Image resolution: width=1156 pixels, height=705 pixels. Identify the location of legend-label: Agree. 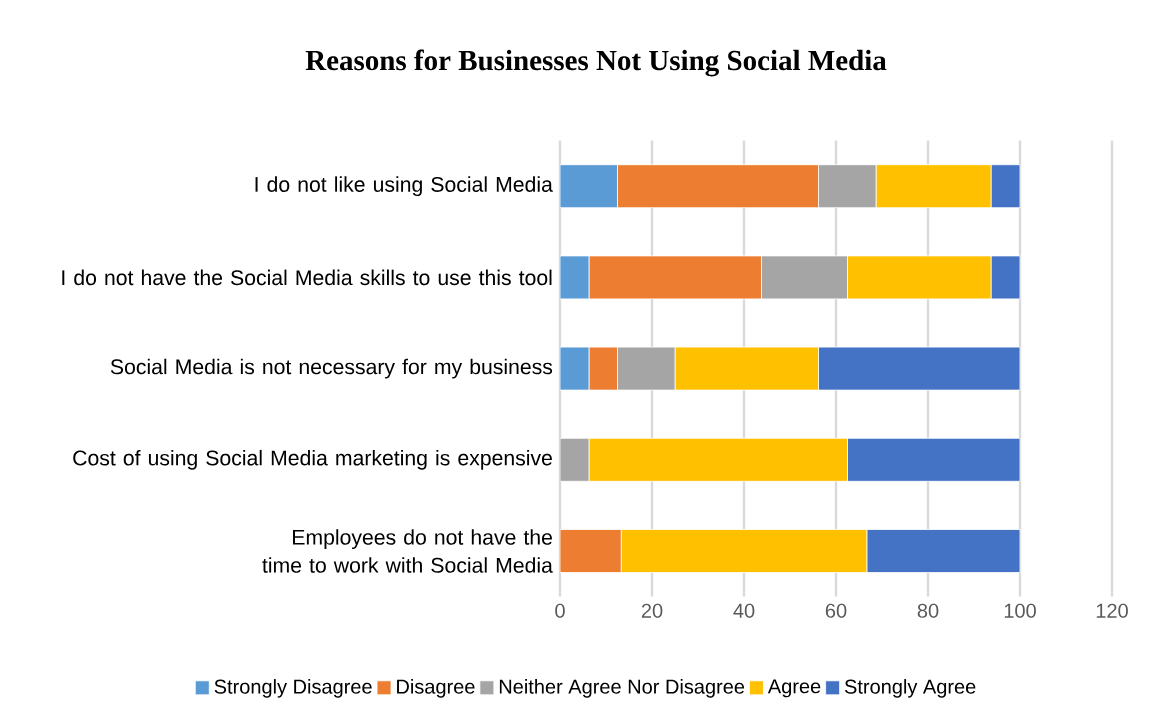
(794, 688).